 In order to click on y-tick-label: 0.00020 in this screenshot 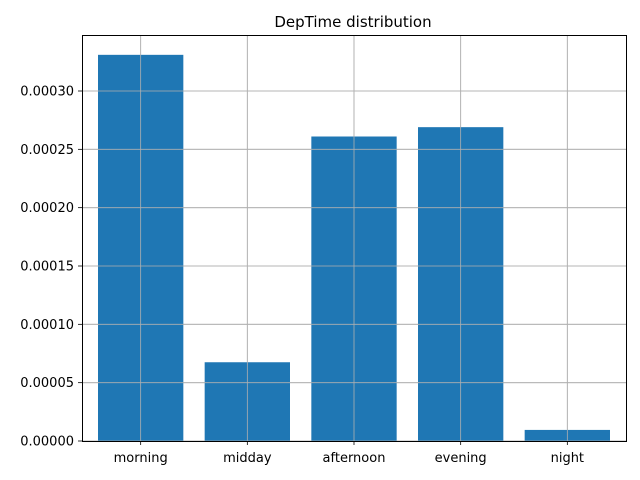, I will do `click(47, 208)`.